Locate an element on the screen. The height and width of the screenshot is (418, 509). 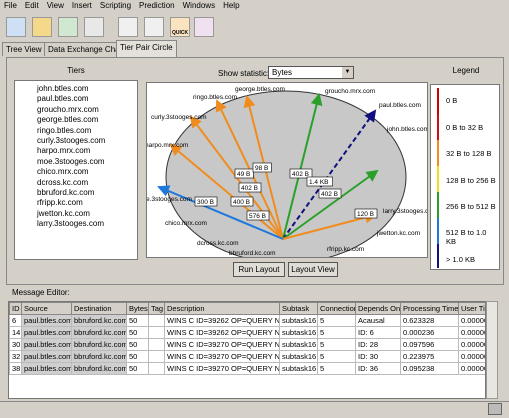
menu-item: Insert is located at coordinates (81, 5).